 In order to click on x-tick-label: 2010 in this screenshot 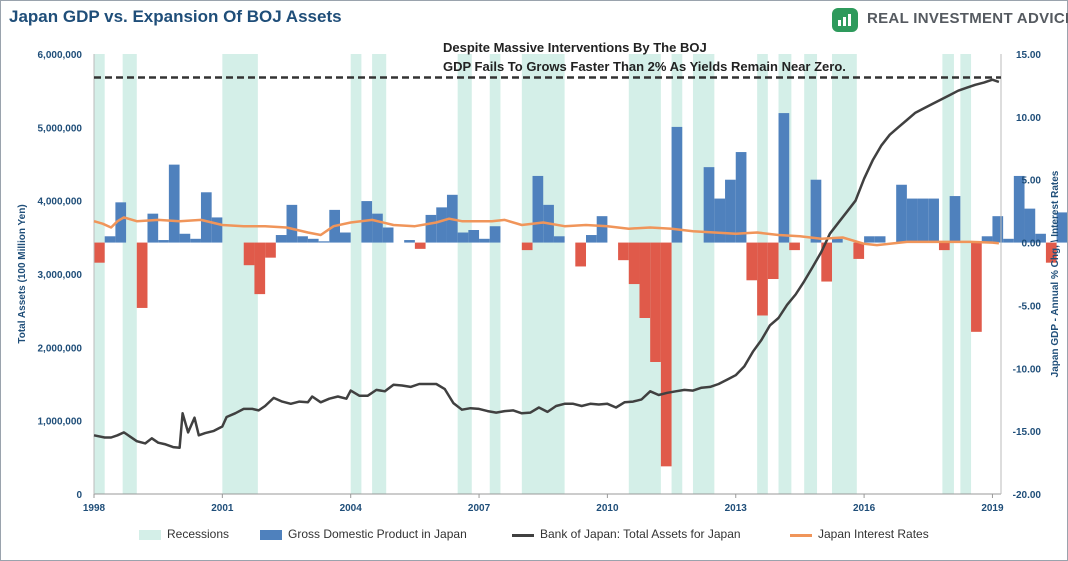, I will do `click(607, 508)`.